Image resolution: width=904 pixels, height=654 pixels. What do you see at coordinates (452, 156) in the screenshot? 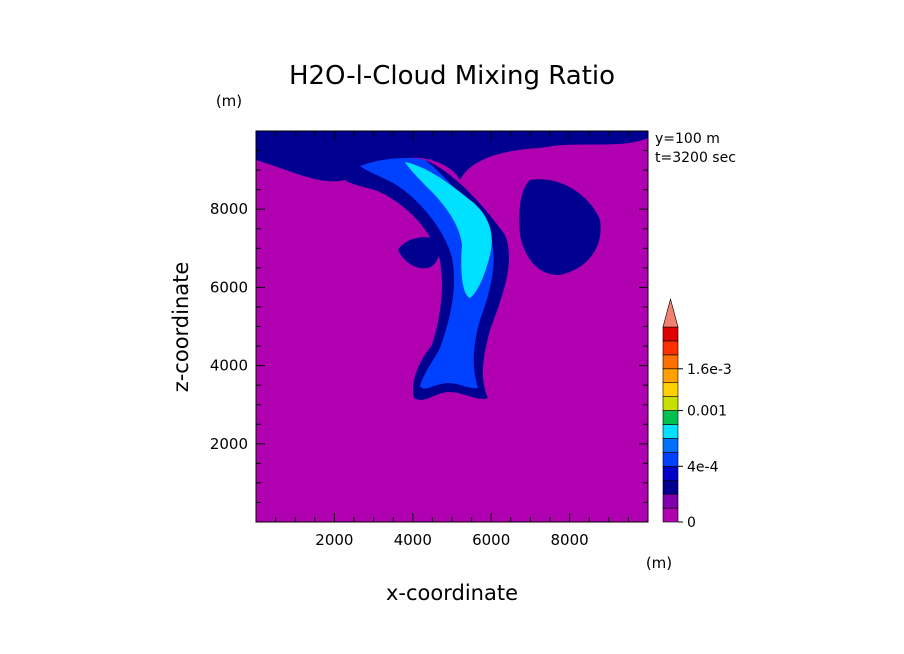
I see `contour-top-band` at bounding box center [452, 156].